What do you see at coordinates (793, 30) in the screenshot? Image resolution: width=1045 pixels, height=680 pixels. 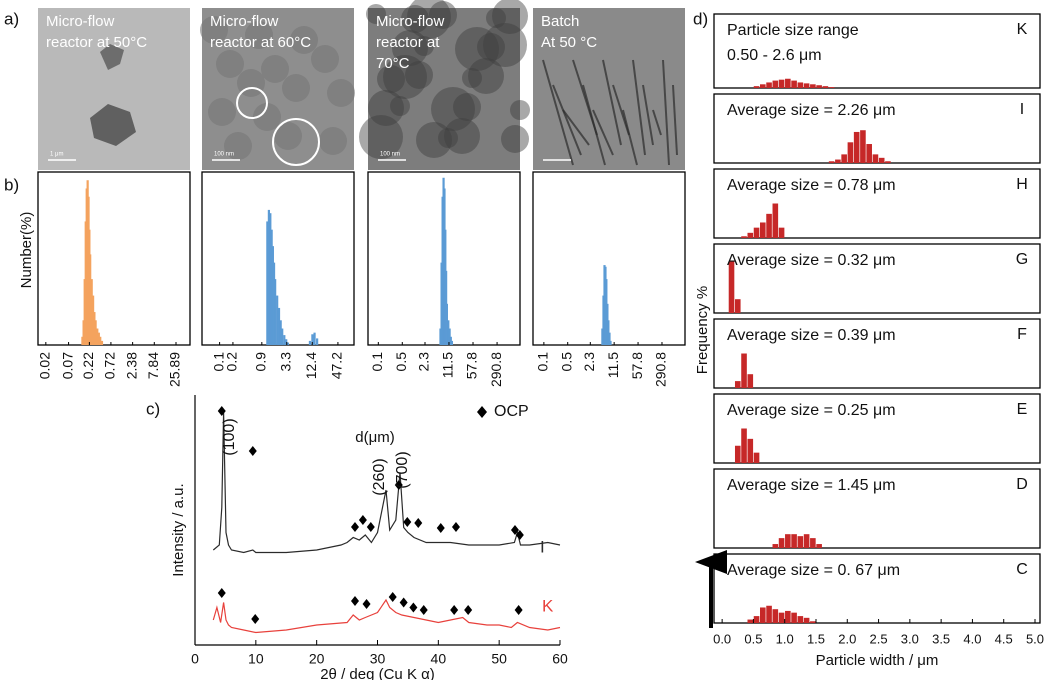 I see `panel-title: Particle size range` at bounding box center [793, 30].